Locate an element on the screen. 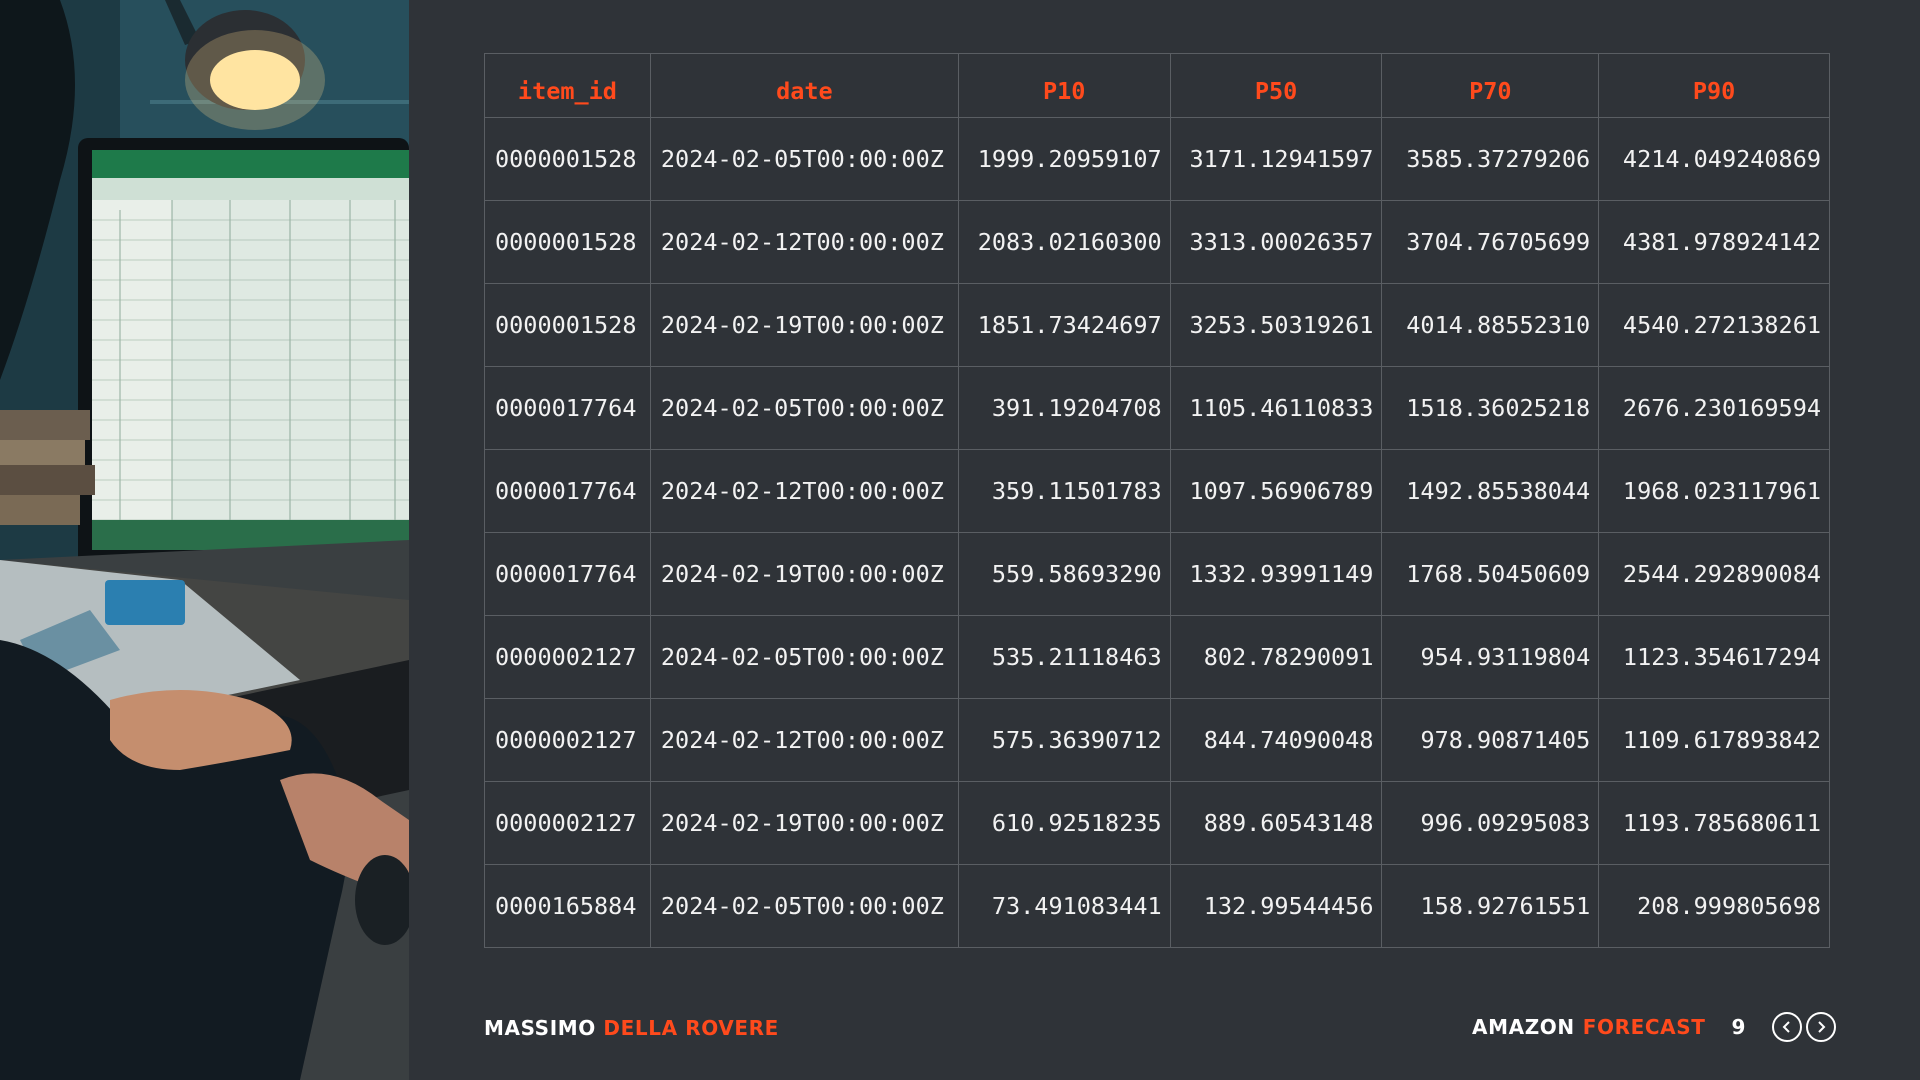 Image resolution: width=1920 pixels, height=1080 pixels. slide-footer-nav: AMAZON FORECAST 9 is located at coordinates (1654, 1027).